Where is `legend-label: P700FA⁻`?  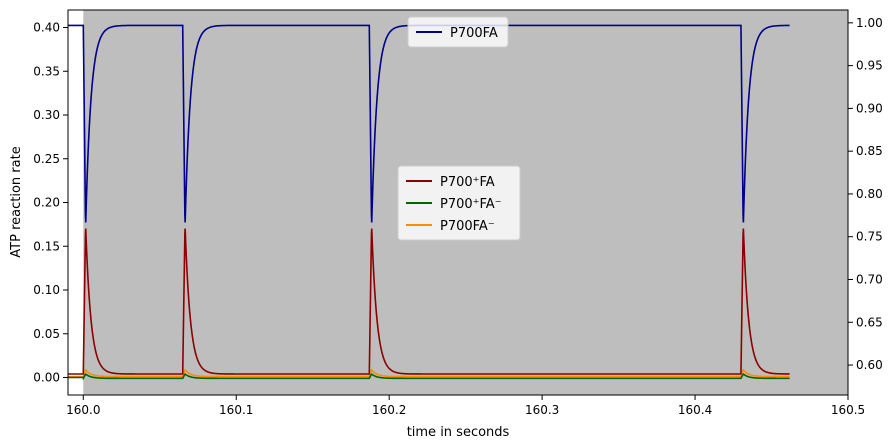 legend-label: P700FA⁻ is located at coordinates (467, 226).